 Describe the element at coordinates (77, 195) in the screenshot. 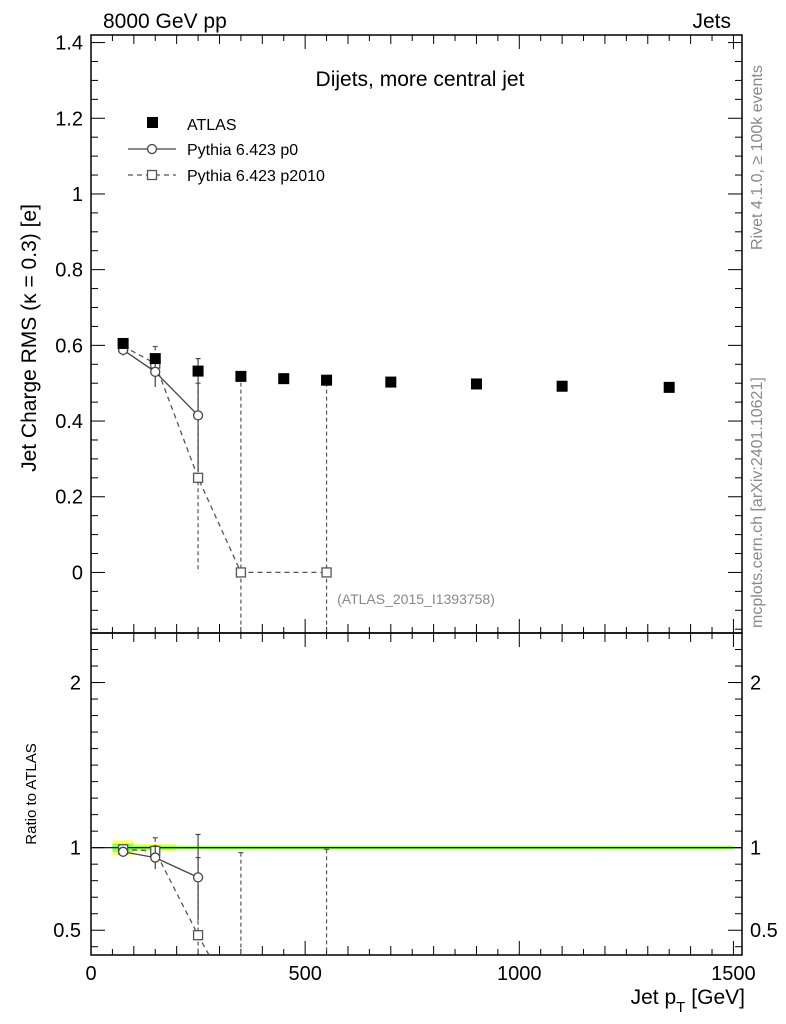

I see `y-tick-label: 1` at that location.